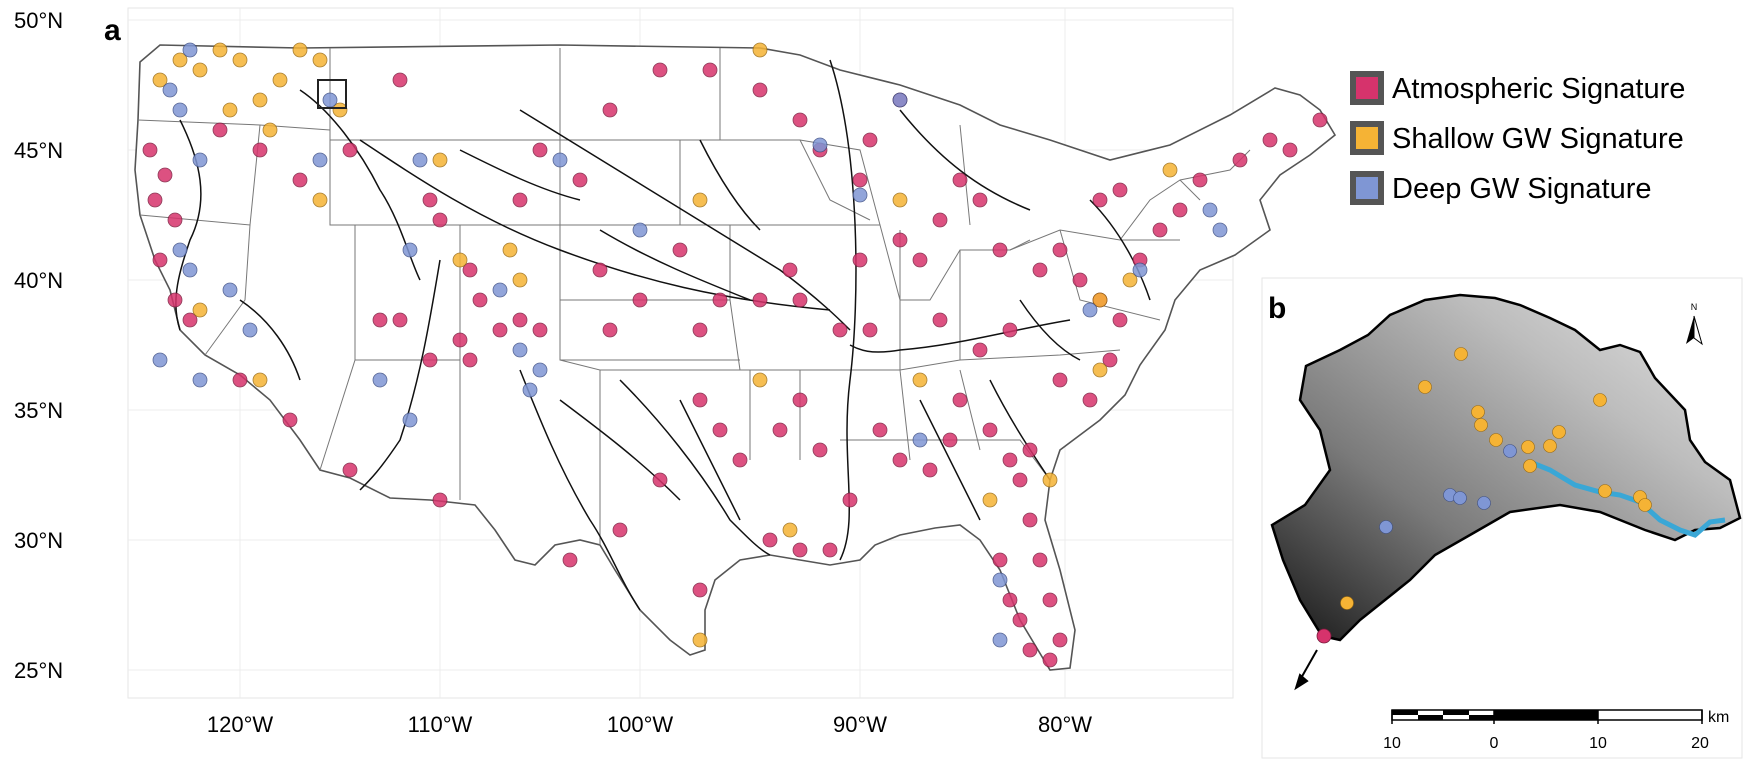 Image resolution: width=1745 pixels, height=761 pixels. Describe the element at coordinates (440, 724) in the screenshot. I see `lon-label-110: 110°W` at that location.